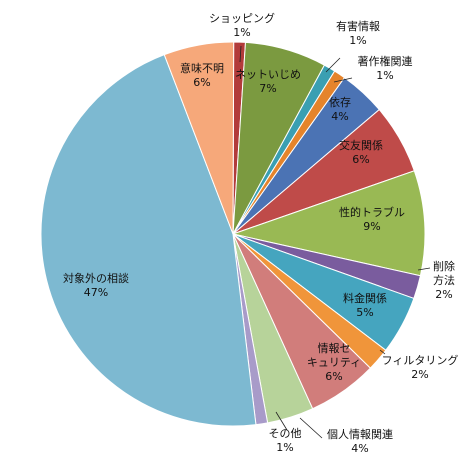  I want to click on slice-label-text-4: 著作権関連, so click(385, 61).